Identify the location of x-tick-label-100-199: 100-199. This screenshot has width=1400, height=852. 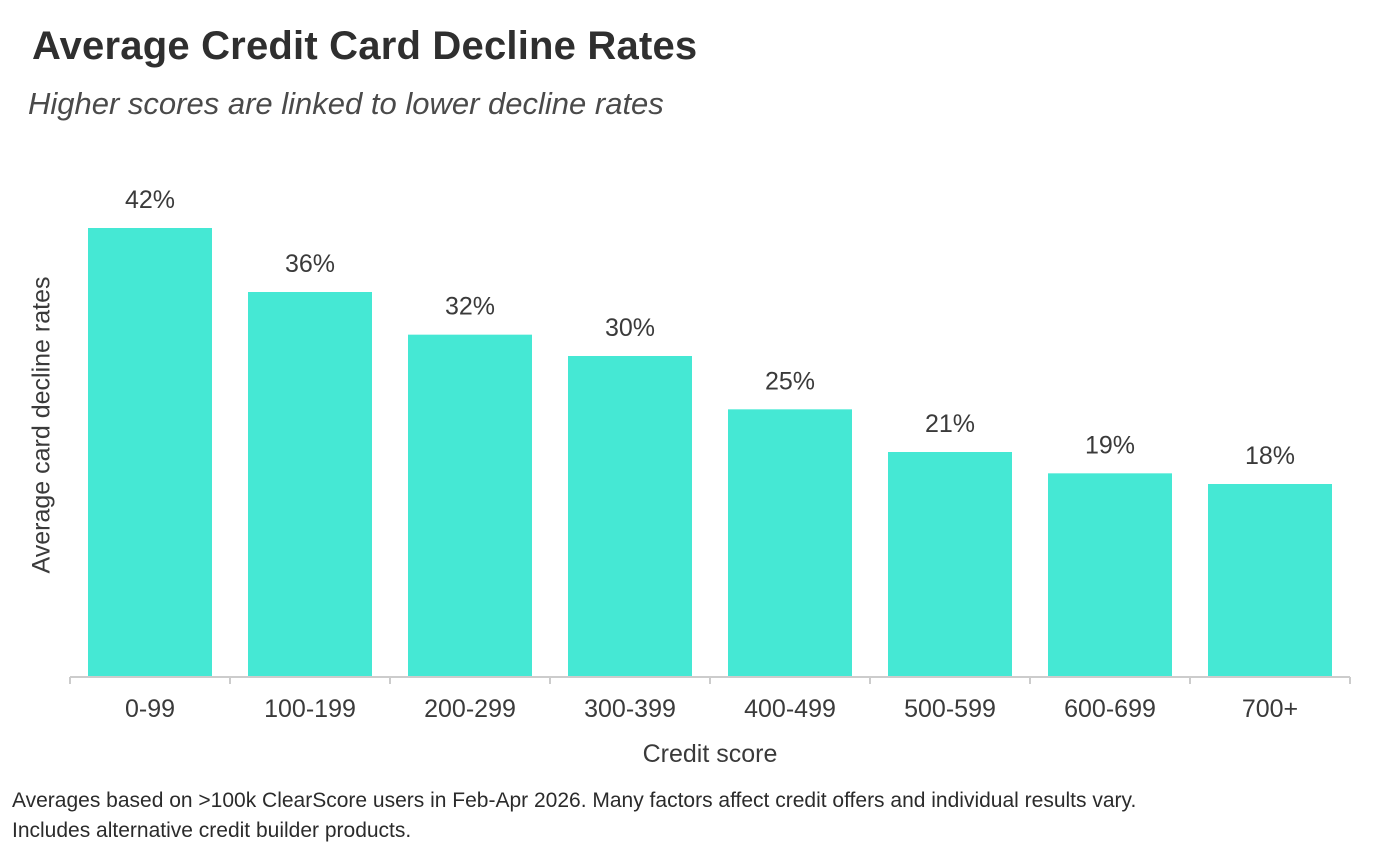
(310, 709).